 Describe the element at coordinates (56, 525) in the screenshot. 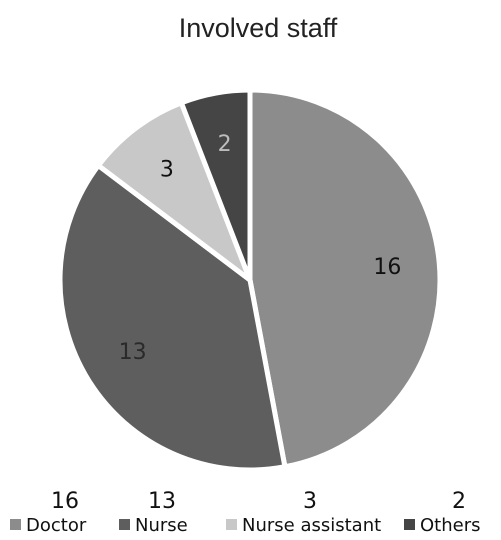

I see `legend-label-doctor: Doctor` at that location.